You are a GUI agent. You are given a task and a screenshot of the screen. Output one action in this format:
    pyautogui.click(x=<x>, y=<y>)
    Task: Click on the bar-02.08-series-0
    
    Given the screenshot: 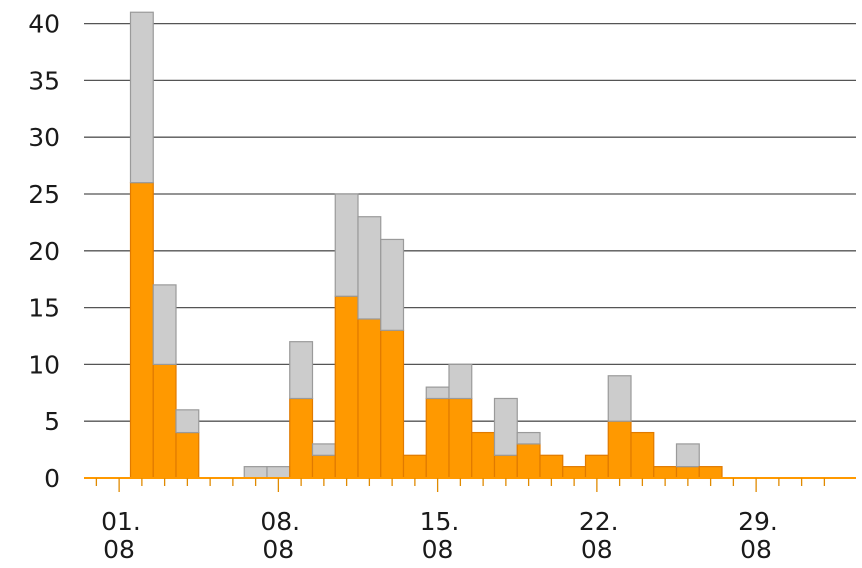 What is the action you would take?
    pyautogui.click(x=141, y=330)
    